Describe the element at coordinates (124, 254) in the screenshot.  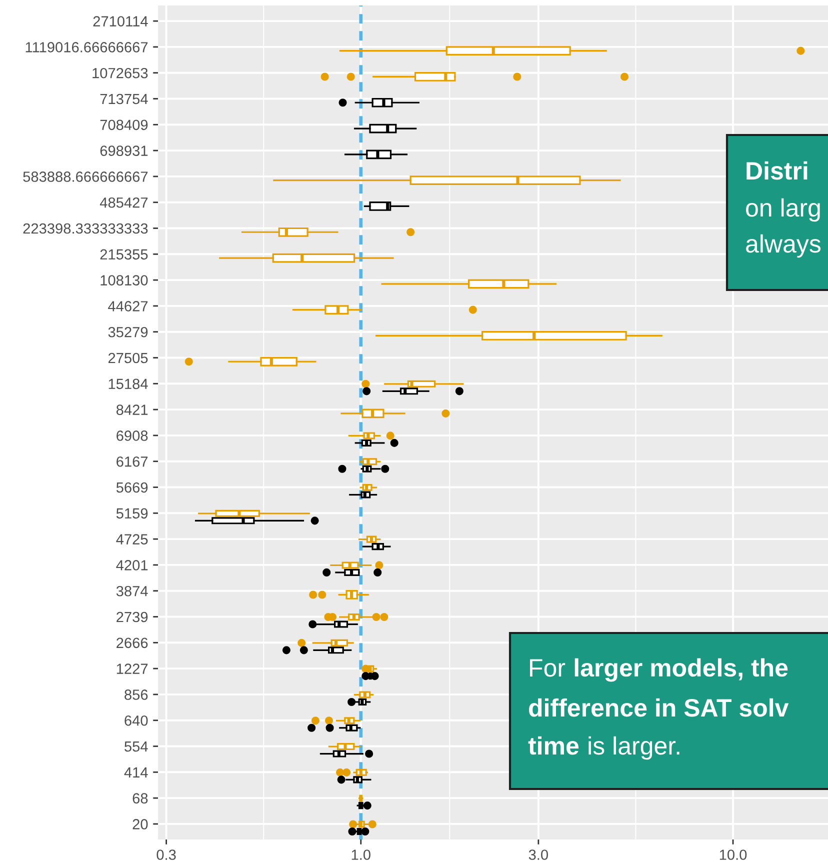
I see `y-tick-label: 215355` at that location.